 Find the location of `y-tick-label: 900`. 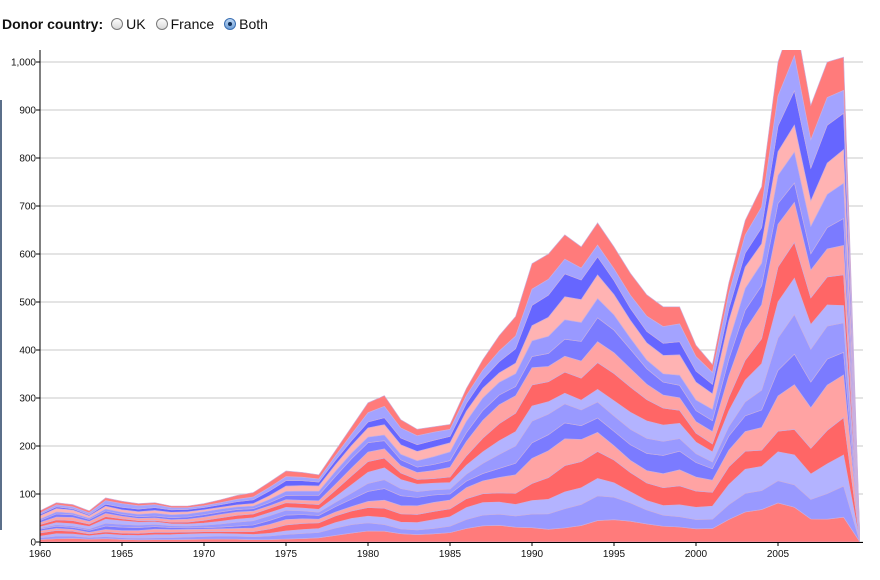

y-tick-label: 900 is located at coordinates (27, 111).